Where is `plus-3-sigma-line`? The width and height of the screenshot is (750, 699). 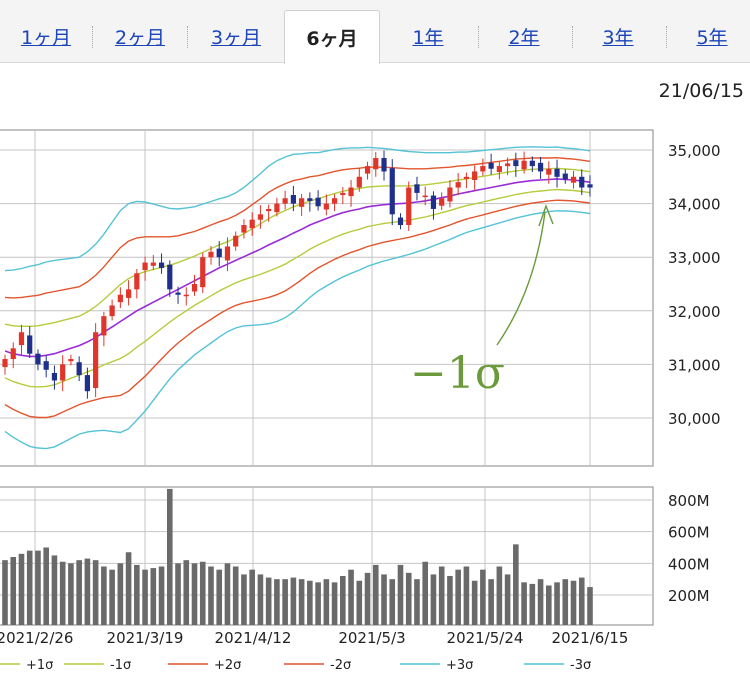
plus-3-sigma-line is located at coordinates (297, 209).